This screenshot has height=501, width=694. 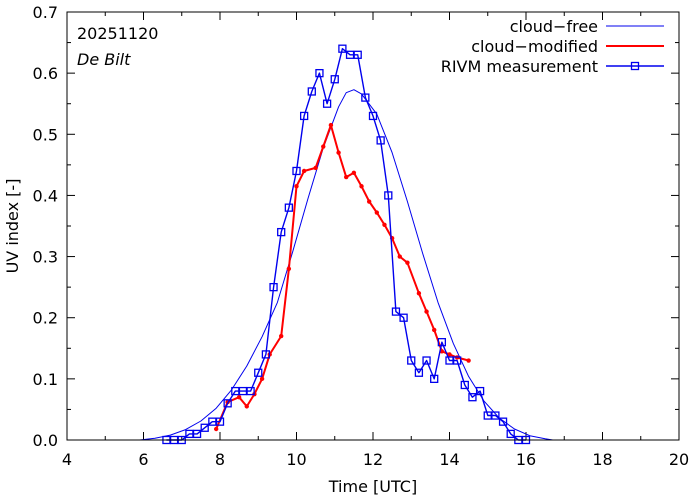 I want to click on y-tick-label: 0.5, so click(x=45, y=134).